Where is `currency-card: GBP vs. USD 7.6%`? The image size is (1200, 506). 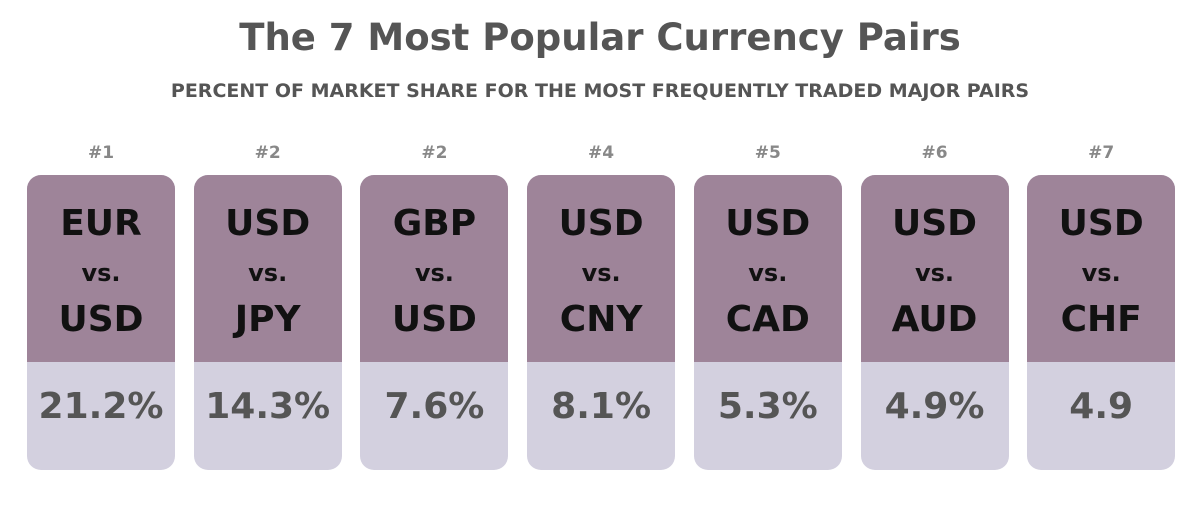
currency-card: GBP vs. USD 7.6% is located at coordinates (434, 322).